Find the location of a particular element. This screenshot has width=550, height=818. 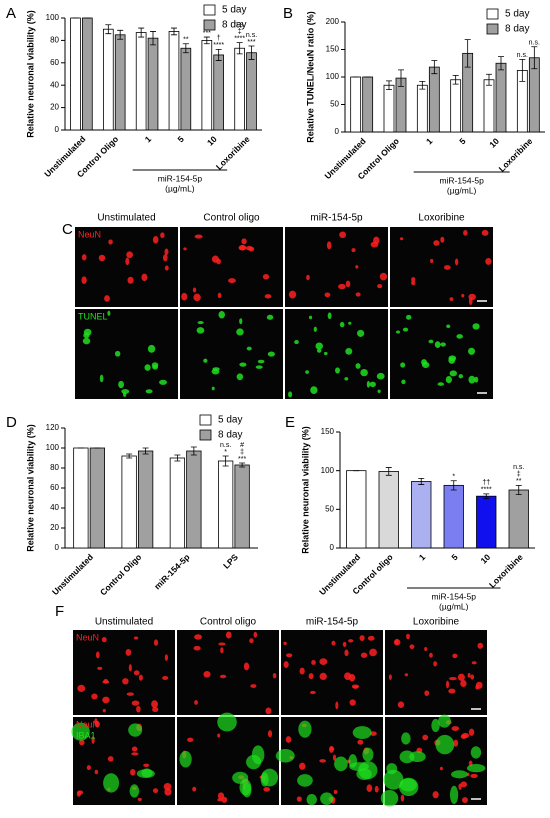

column-label: miR-154-5p is located at coordinates (336, 218).